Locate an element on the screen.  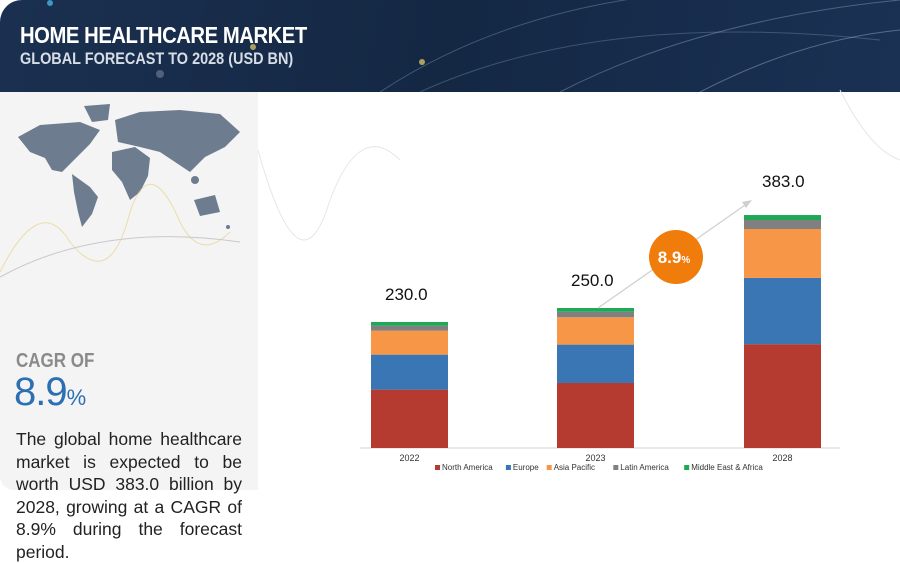
bar-segment-asia-pacific-2022 is located at coordinates (409, 342).